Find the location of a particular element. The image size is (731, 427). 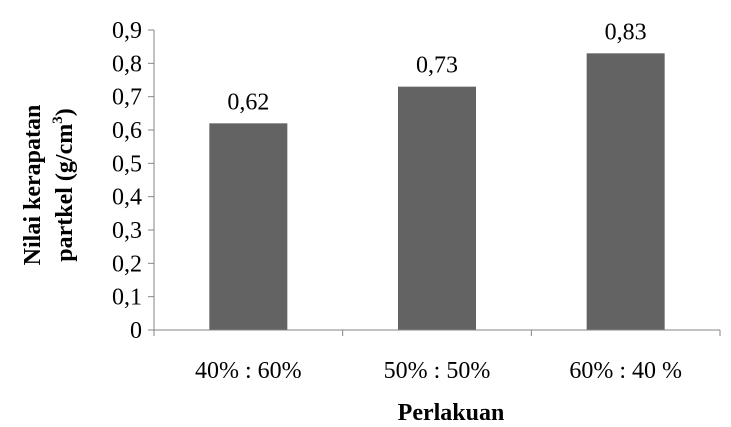

y-tick-label: 0,2 is located at coordinates (127, 264).